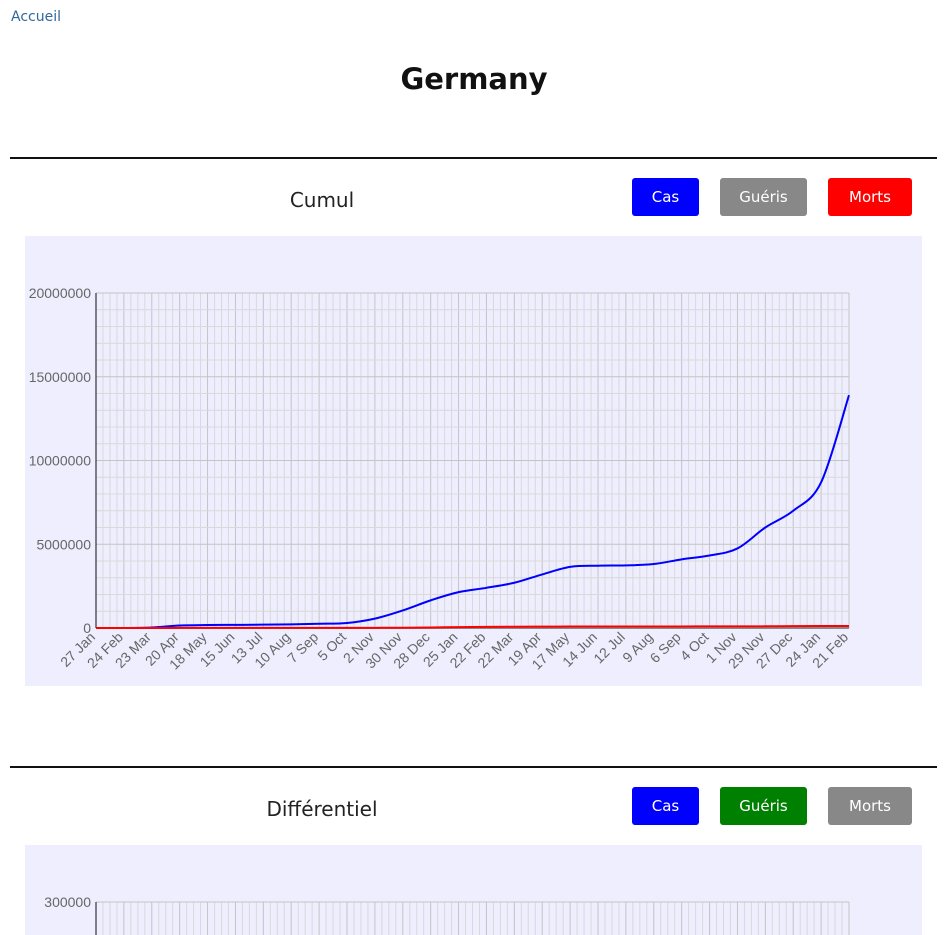 This screenshot has width=948, height=935. What do you see at coordinates (665, 197) in the screenshot?
I see `cumul-cases-button: Cas` at bounding box center [665, 197].